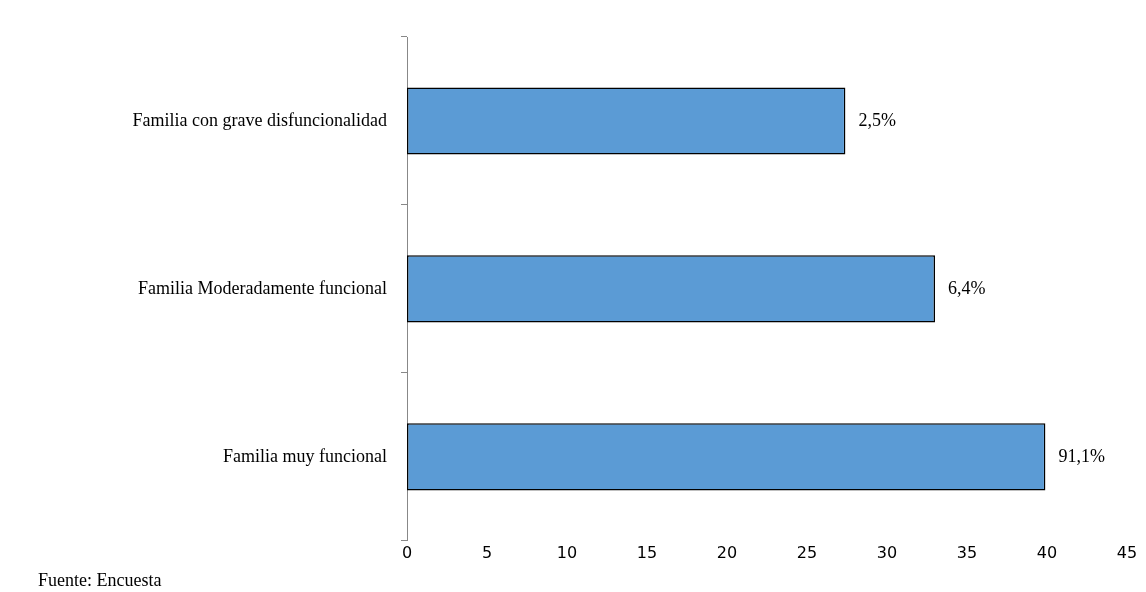  What do you see at coordinates (1081, 455) in the screenshot?
I see `annotation: 91,1%` at bounding box center [1081, 455].